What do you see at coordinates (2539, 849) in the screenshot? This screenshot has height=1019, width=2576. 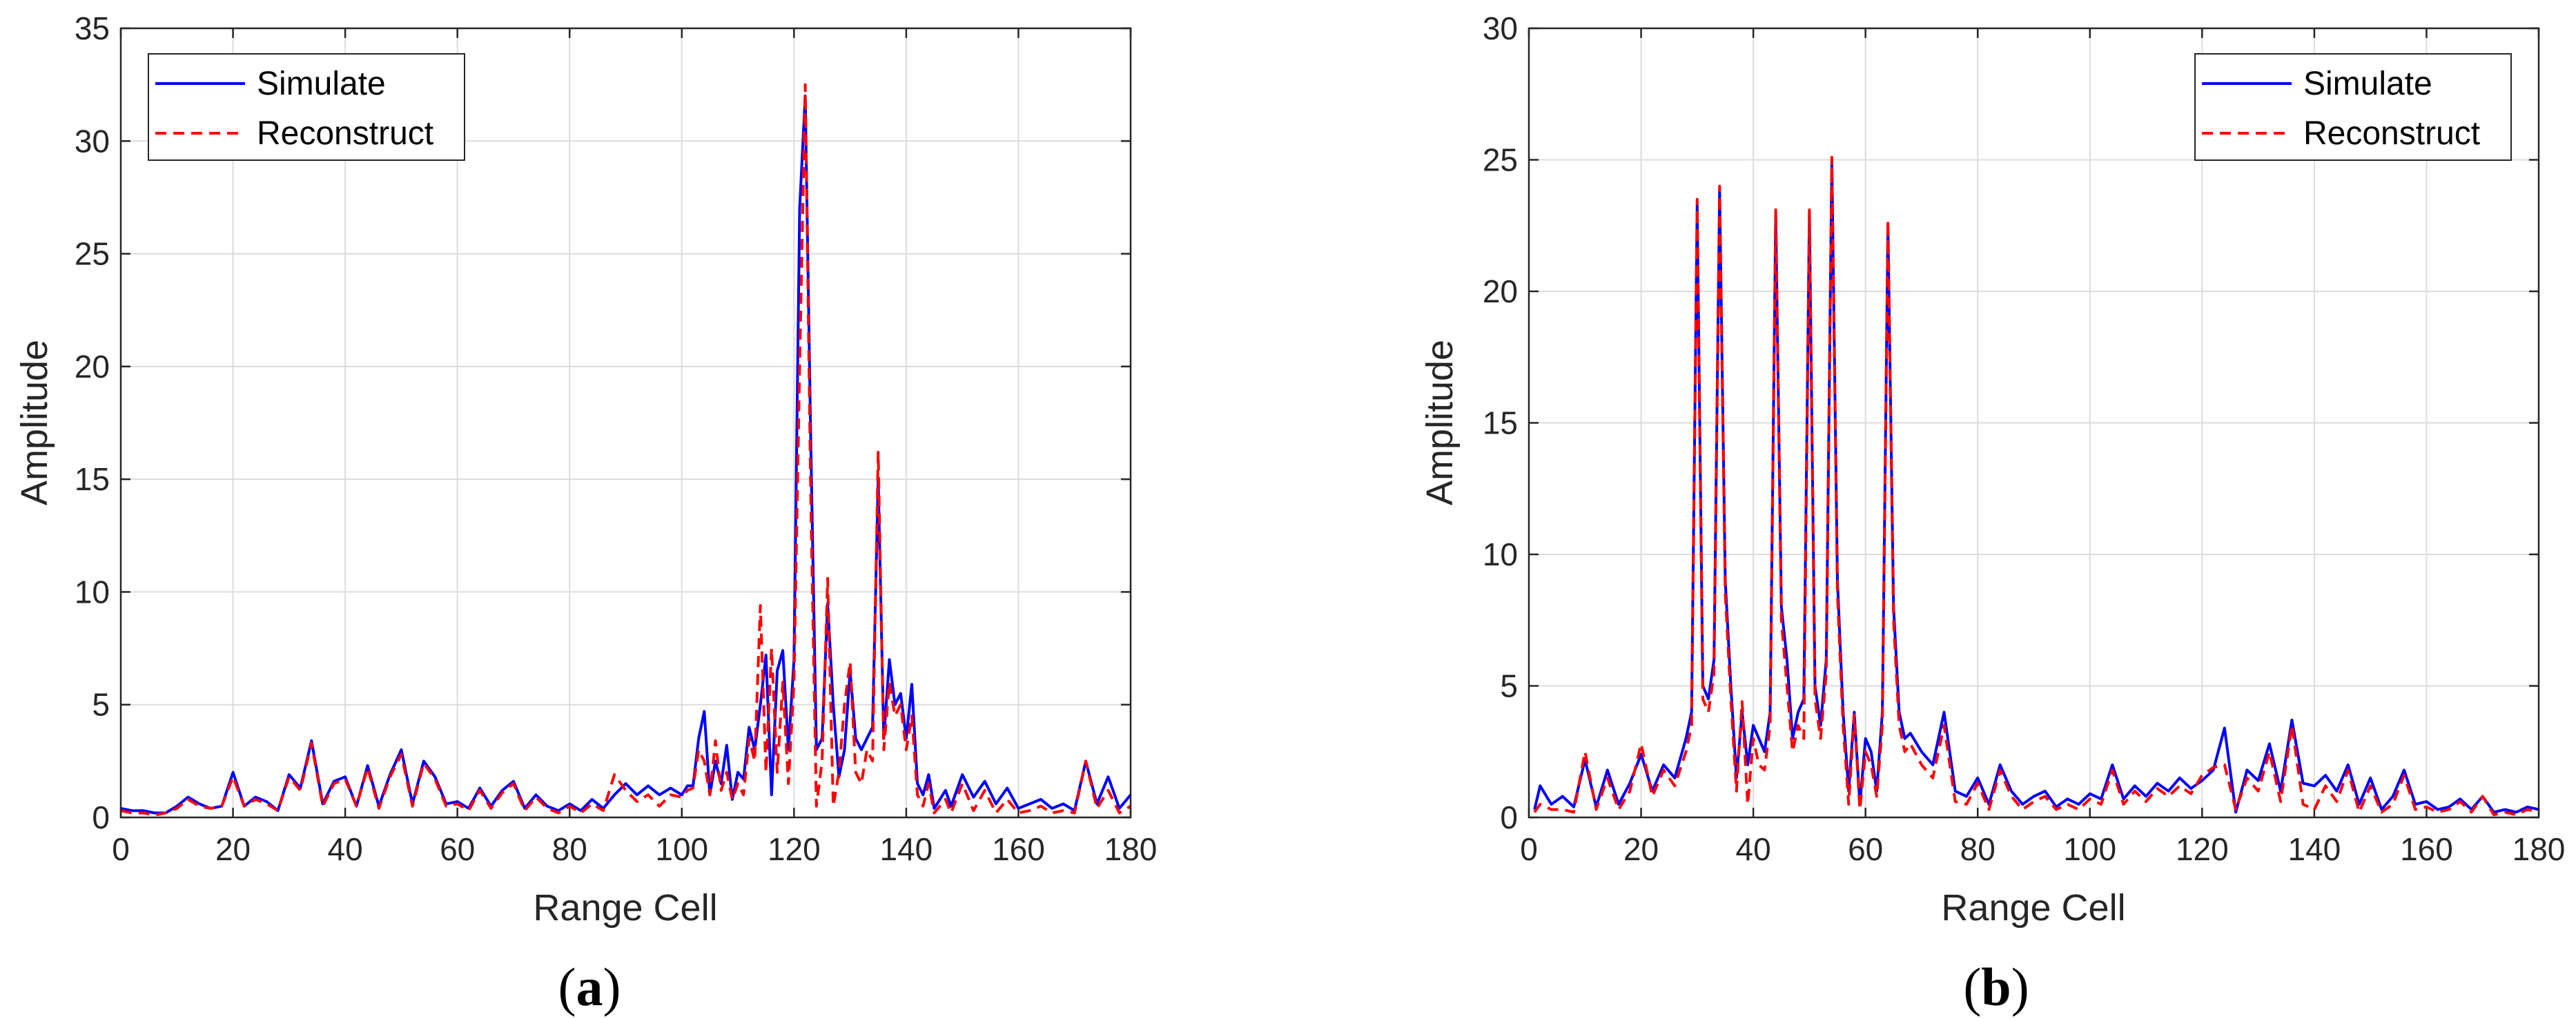 I see `x-tick-label-b: 180` at bounding box center [2539, 849].